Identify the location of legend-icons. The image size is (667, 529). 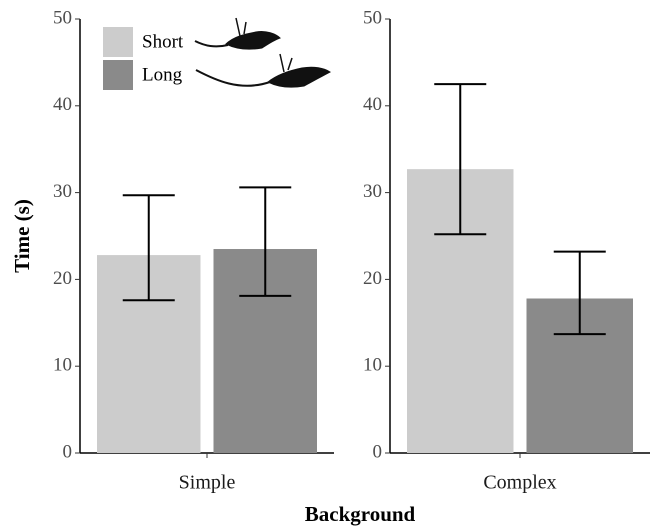
(262, 52).